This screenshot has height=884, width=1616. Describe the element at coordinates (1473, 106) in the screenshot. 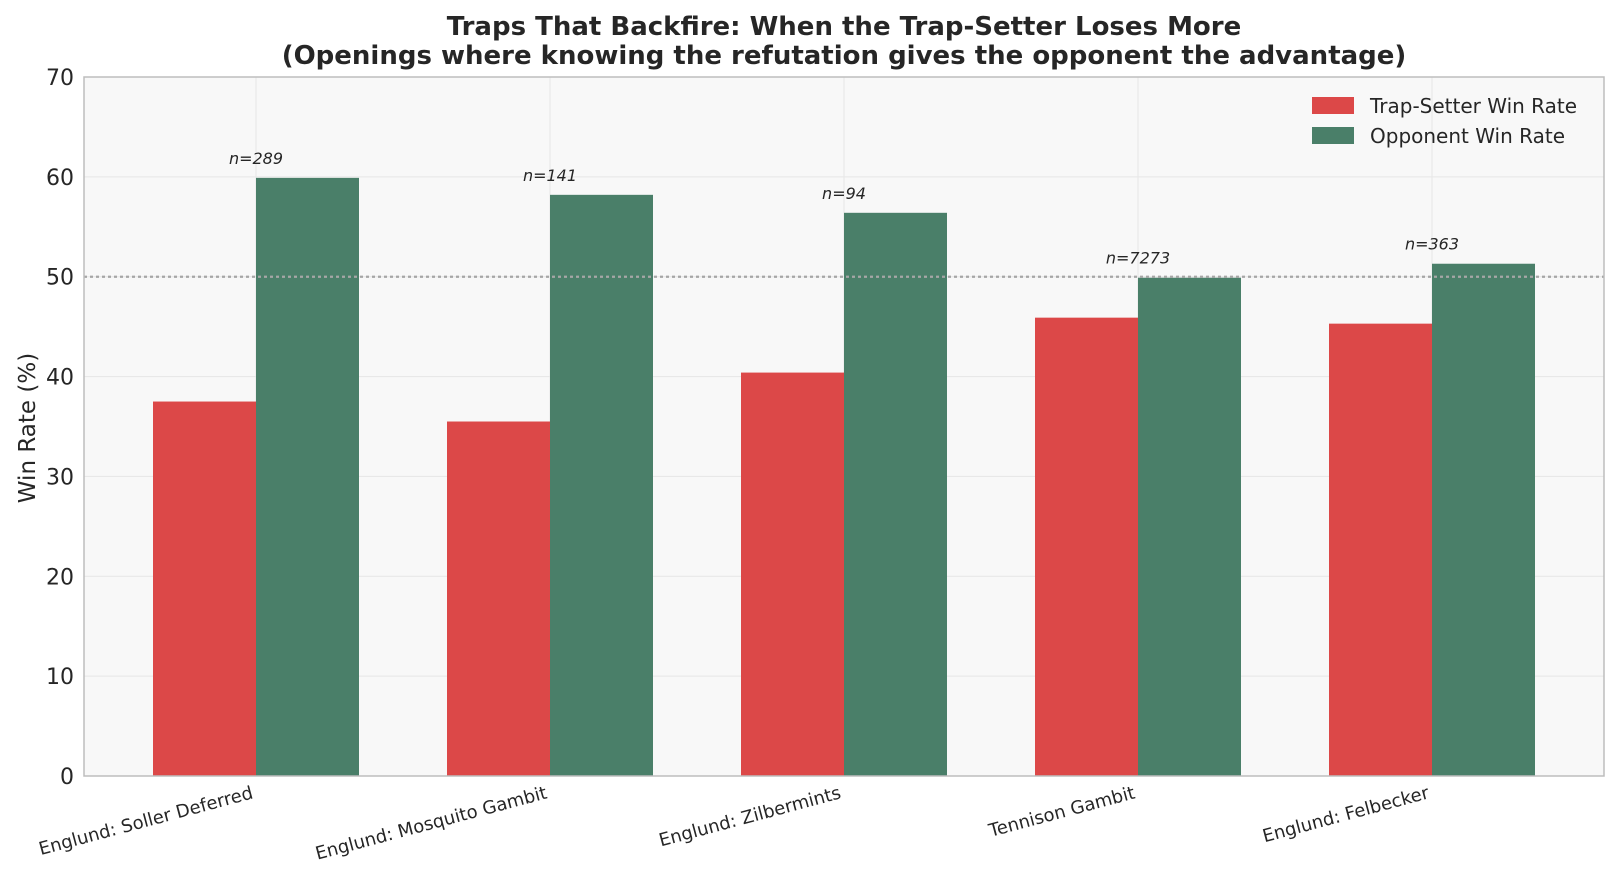

I see `legend-label: Trap-Setter Win Rate` at that location.